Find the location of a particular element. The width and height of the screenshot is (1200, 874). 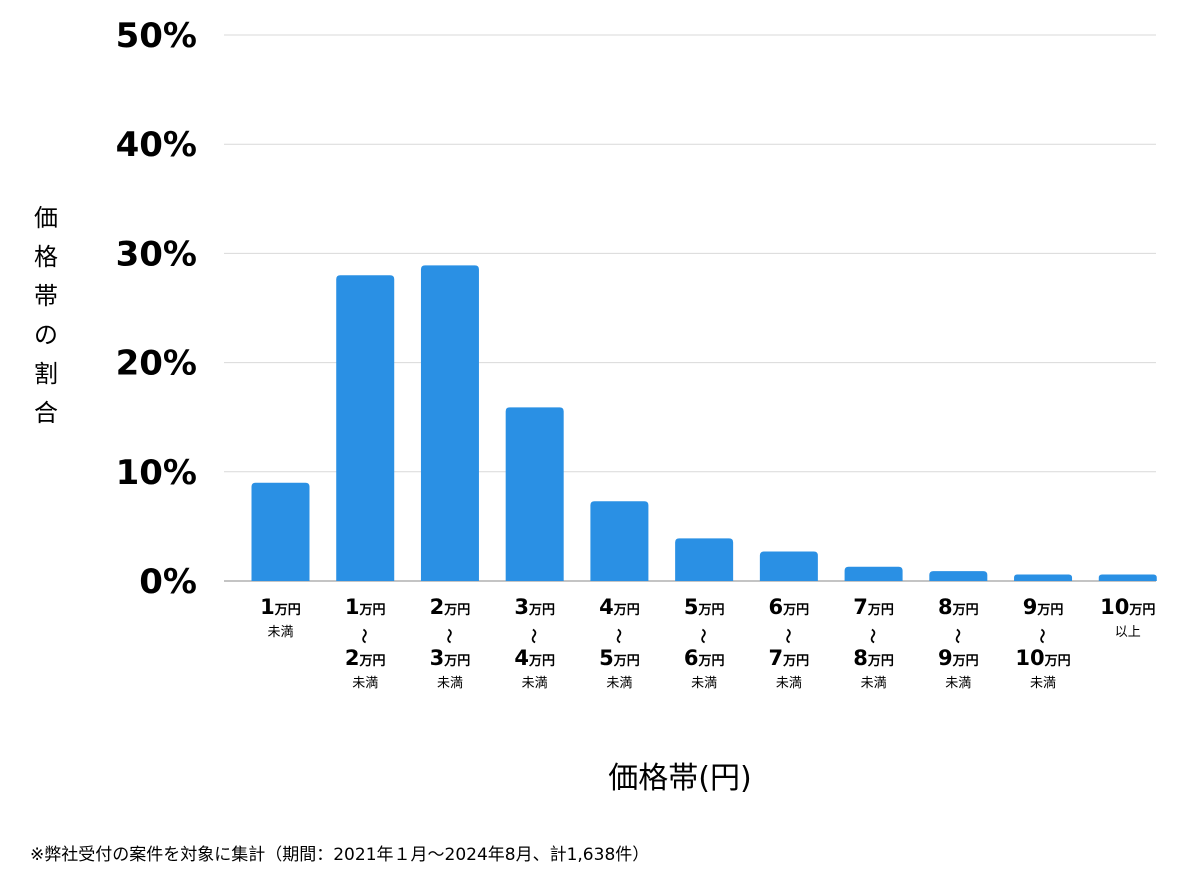

y-axis-label-char: 帯 is located at coordinates (46, 296).